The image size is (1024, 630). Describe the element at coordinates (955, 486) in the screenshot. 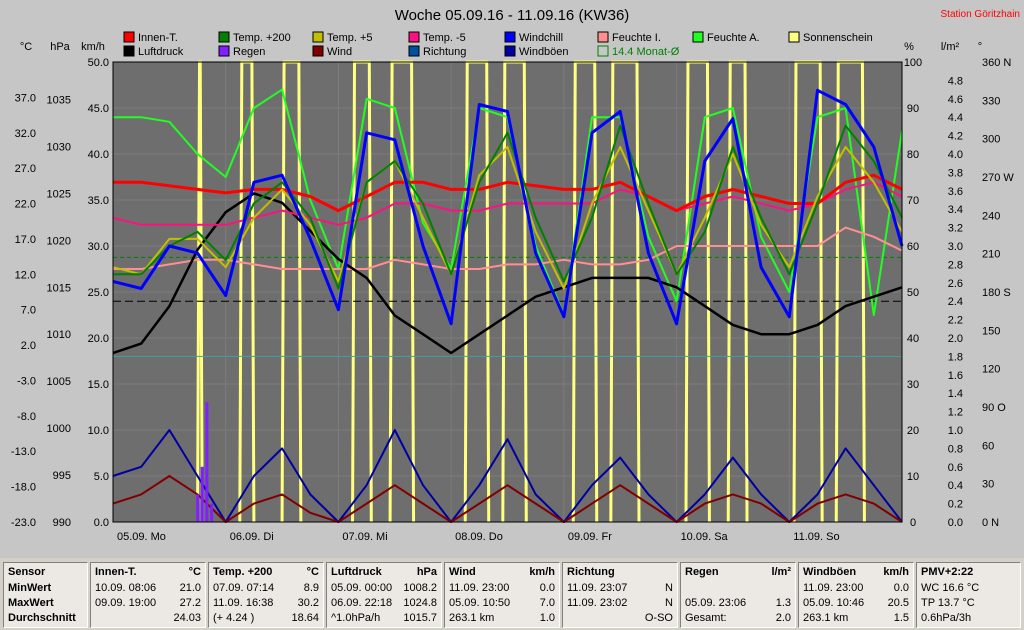

I see `rain-axis-tick: 0.4` at that location.